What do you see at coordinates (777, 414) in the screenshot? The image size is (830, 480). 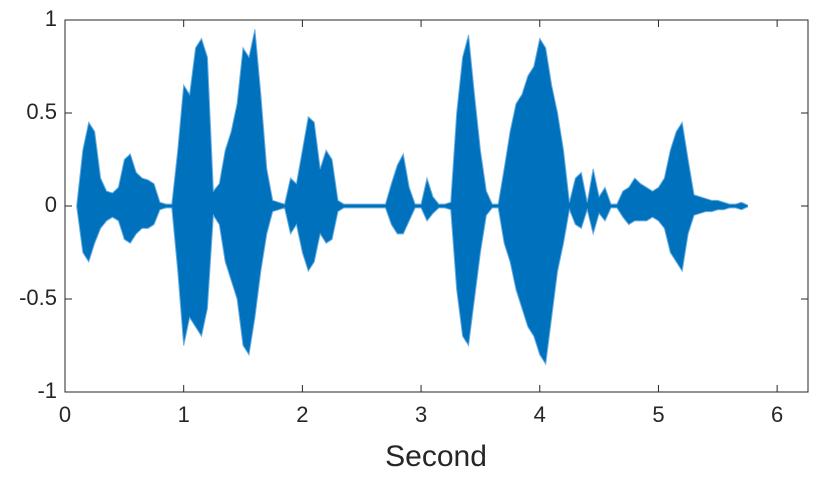 I see `x-tick-label: 6` at bounding box center [777, 414].